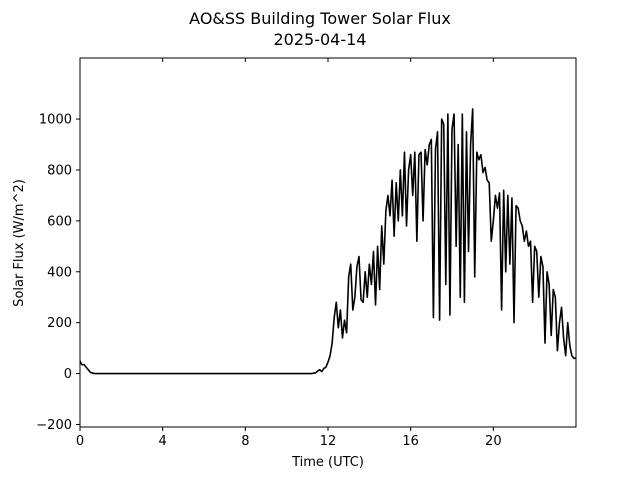 The width and height of the screenshot is (640, 480). Describe the element at coordinates (59, 323) in the screenshot. I see `y-tick-label: 200` at that location.